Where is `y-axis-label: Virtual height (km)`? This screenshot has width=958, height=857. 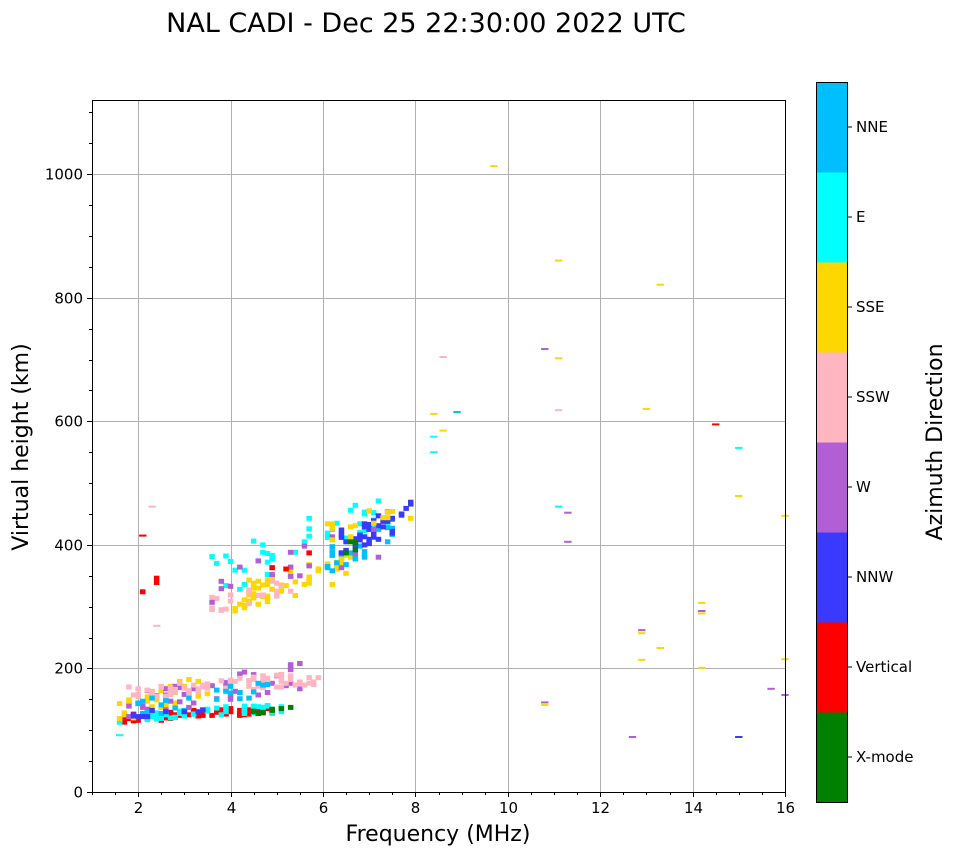 y-axis-label: Virtual height (km) is located at coordinates (21, 446).